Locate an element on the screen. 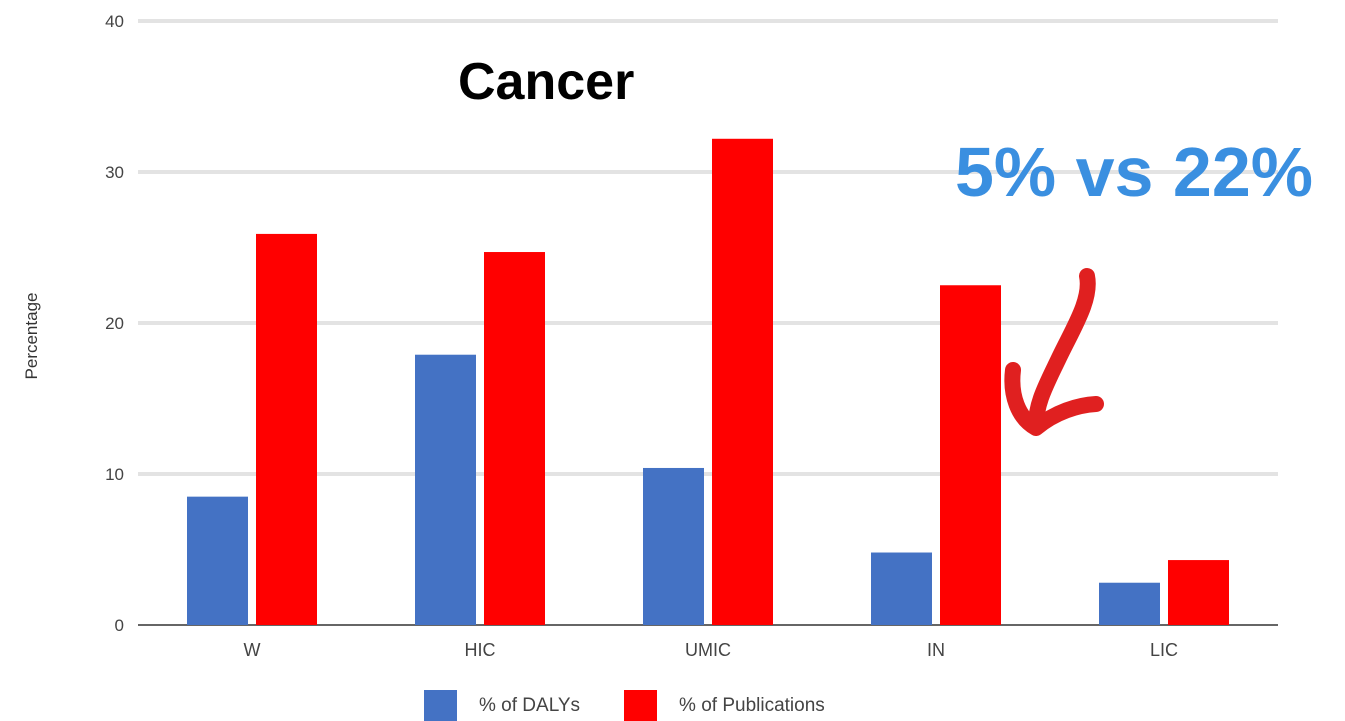  y-tick-label: 20 is located at coordinates (114, 323).